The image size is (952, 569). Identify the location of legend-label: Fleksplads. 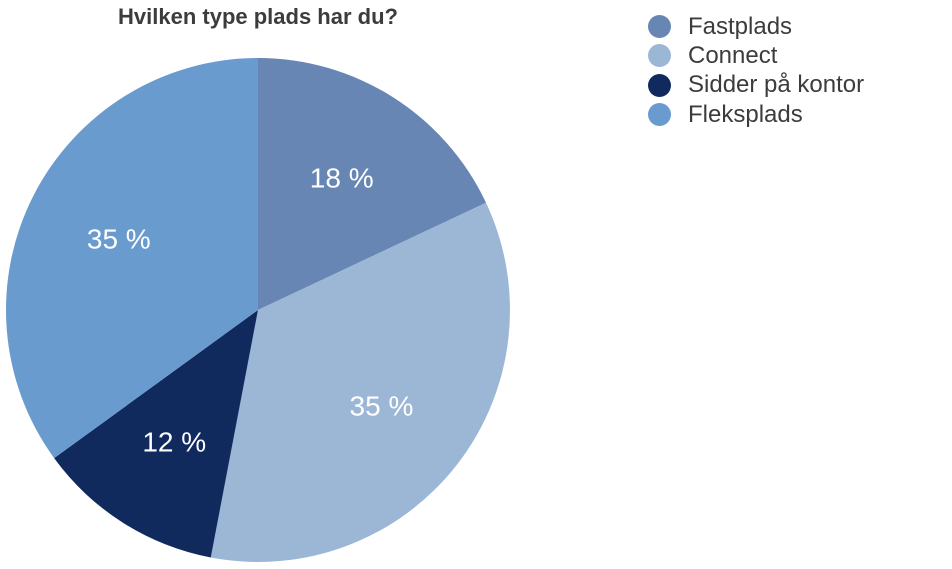
(745, 114).